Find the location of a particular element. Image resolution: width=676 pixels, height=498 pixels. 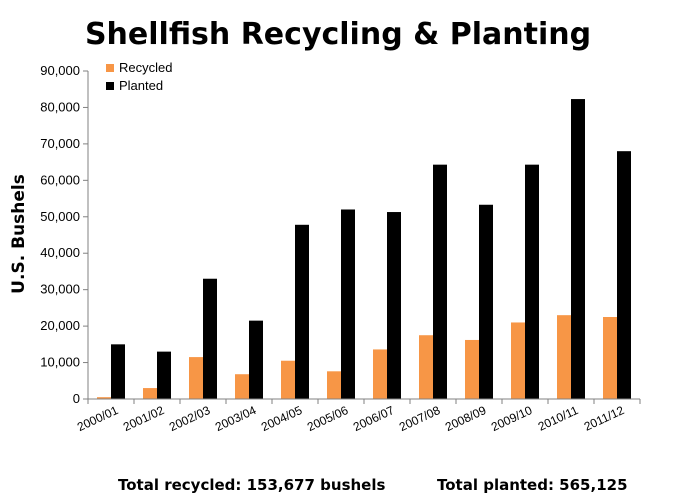

x-tick-label: 2007/08 is located at coordinates (420, 418).